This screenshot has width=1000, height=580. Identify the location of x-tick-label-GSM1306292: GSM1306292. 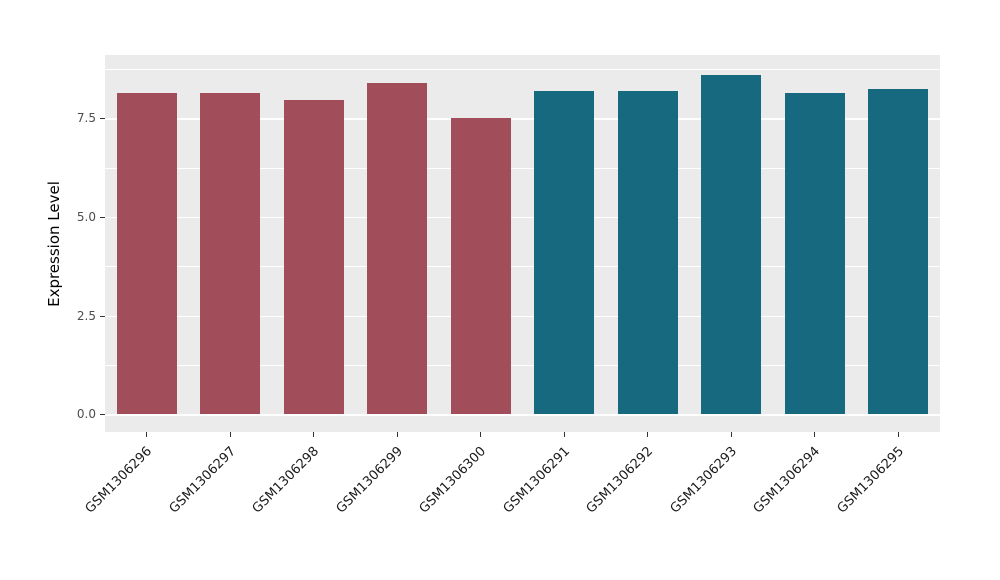
(620, 480).